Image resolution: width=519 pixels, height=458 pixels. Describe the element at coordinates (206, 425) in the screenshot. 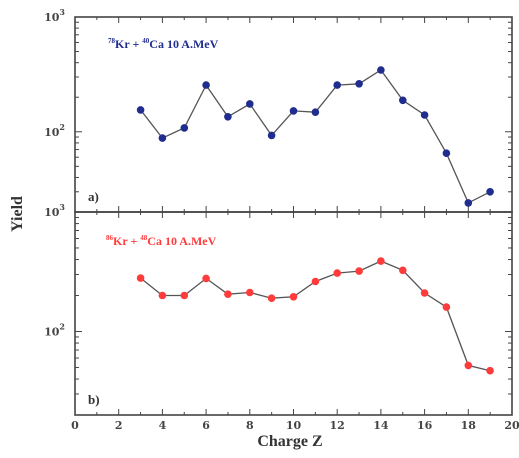

I see `x-tick-label: 6` at that location.